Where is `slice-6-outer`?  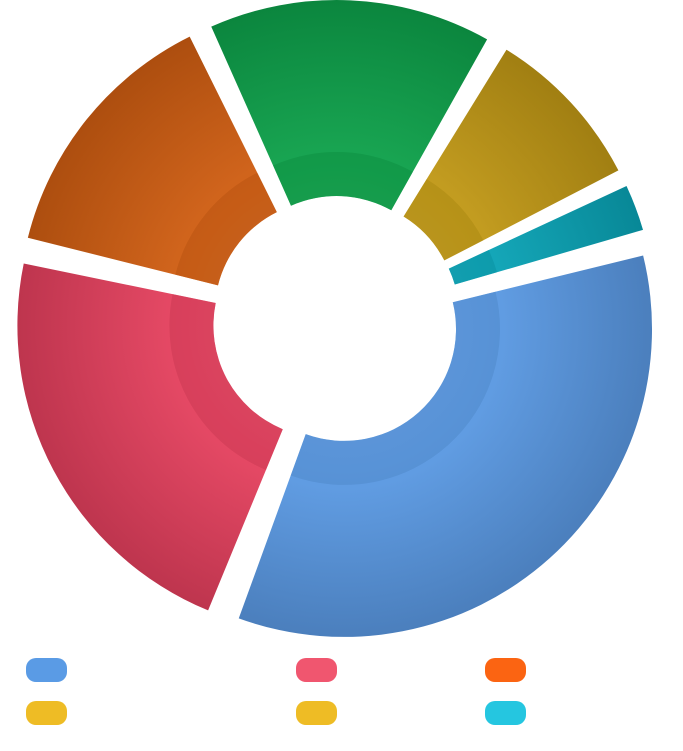 slice-6-outer is located at coordinates (546, 235).